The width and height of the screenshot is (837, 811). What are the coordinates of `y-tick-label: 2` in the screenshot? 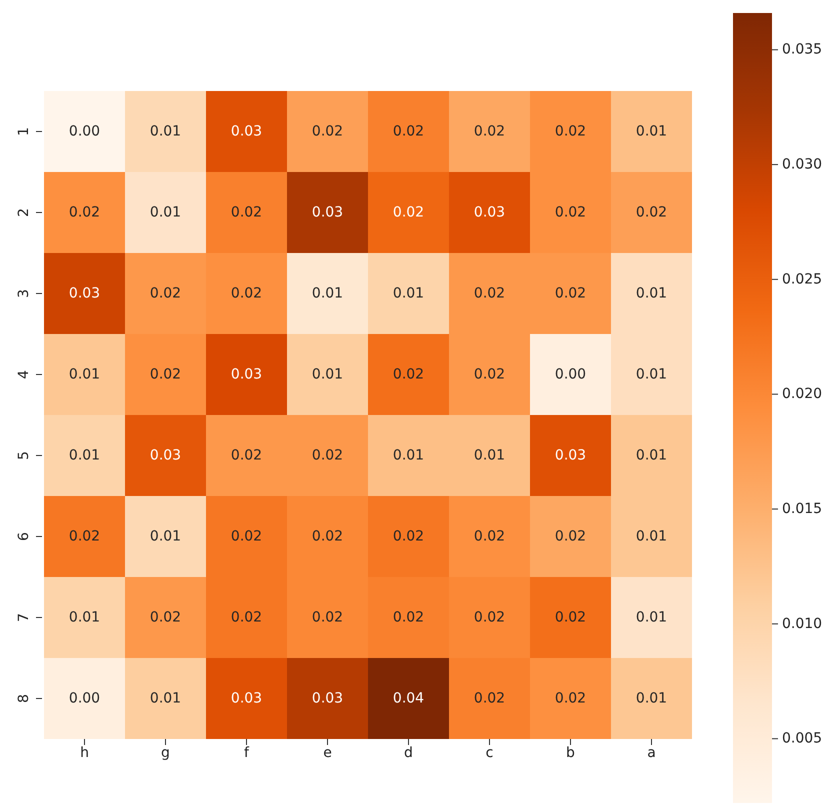 It's located at (24, 212).